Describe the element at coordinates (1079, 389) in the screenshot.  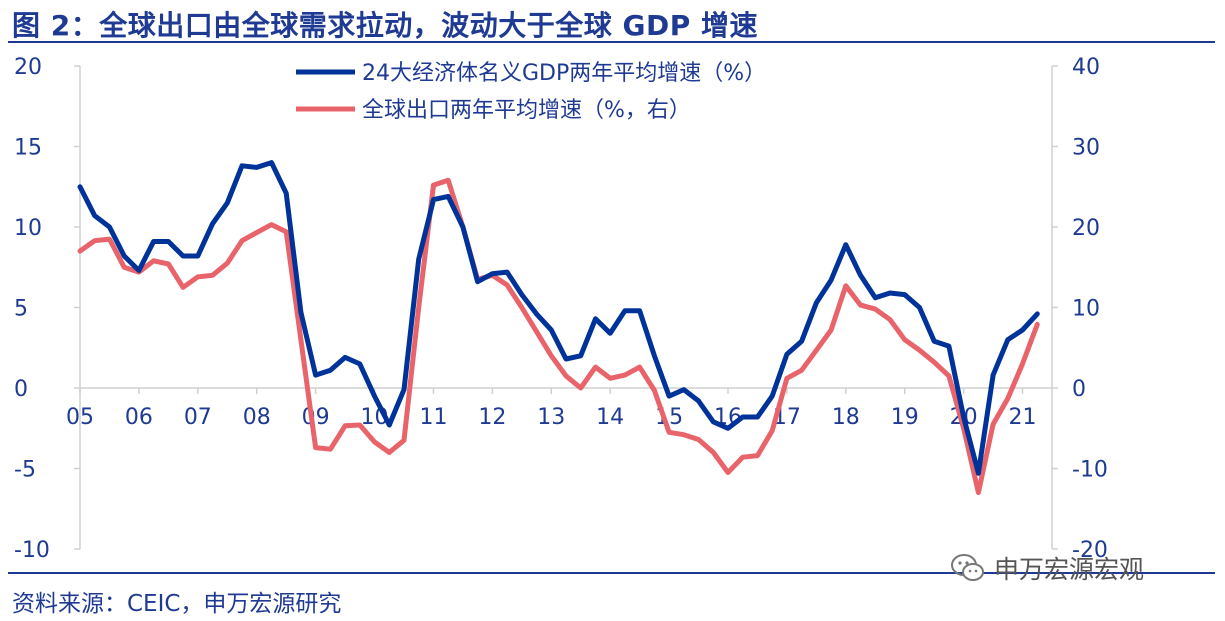
I see `y-right-tick-label: 0` at that location.